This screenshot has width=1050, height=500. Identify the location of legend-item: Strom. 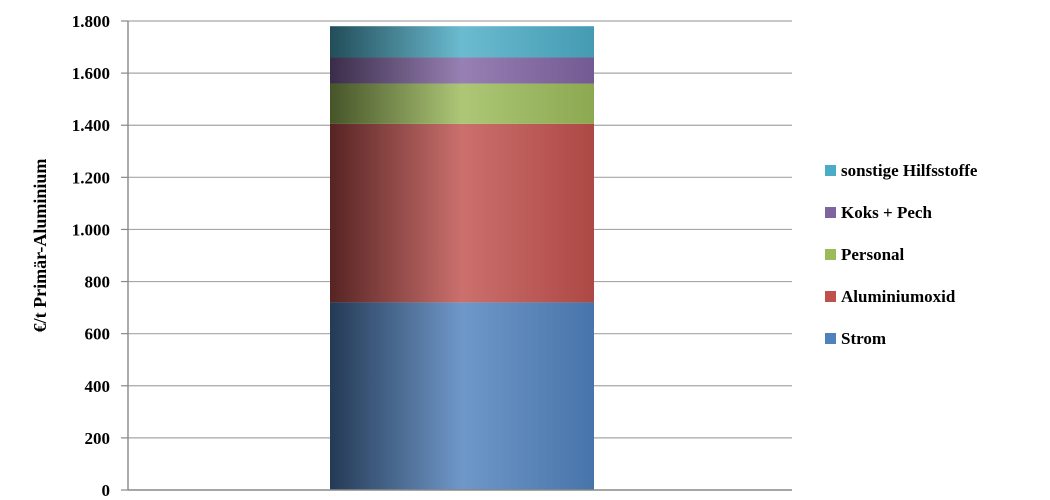
(855, 338).